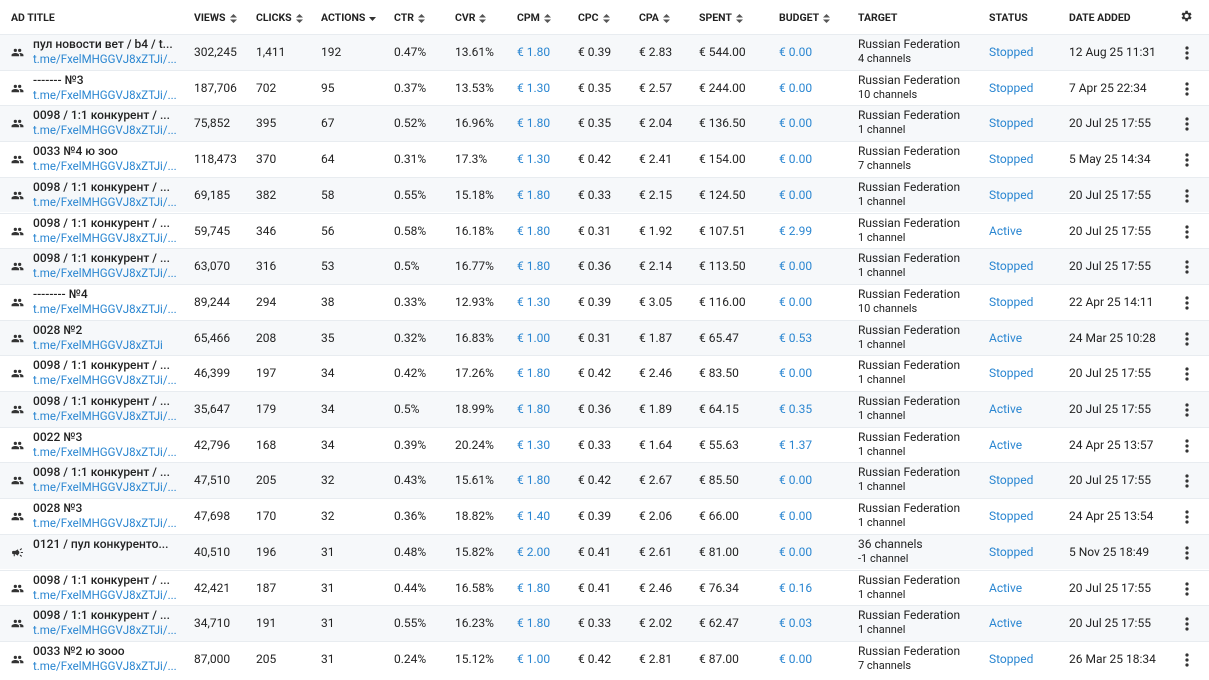  What do you see at coordinates (79, 650) in the screenshot?
I see `ad-title: 0033 №2 ю зооо` at bounding box center [79, 650].